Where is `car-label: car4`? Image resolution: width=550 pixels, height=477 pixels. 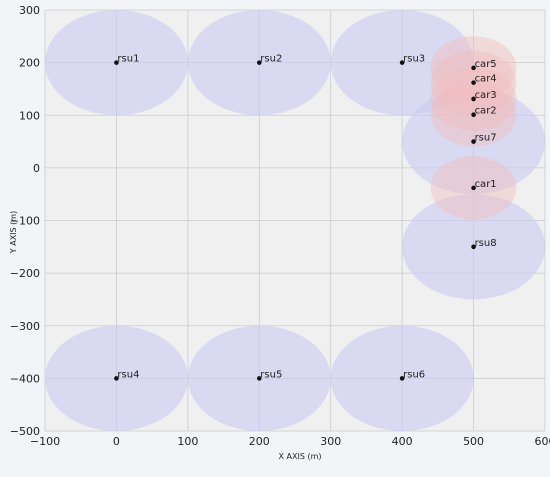 car-label: car4 is located at coordinates (486, 79).